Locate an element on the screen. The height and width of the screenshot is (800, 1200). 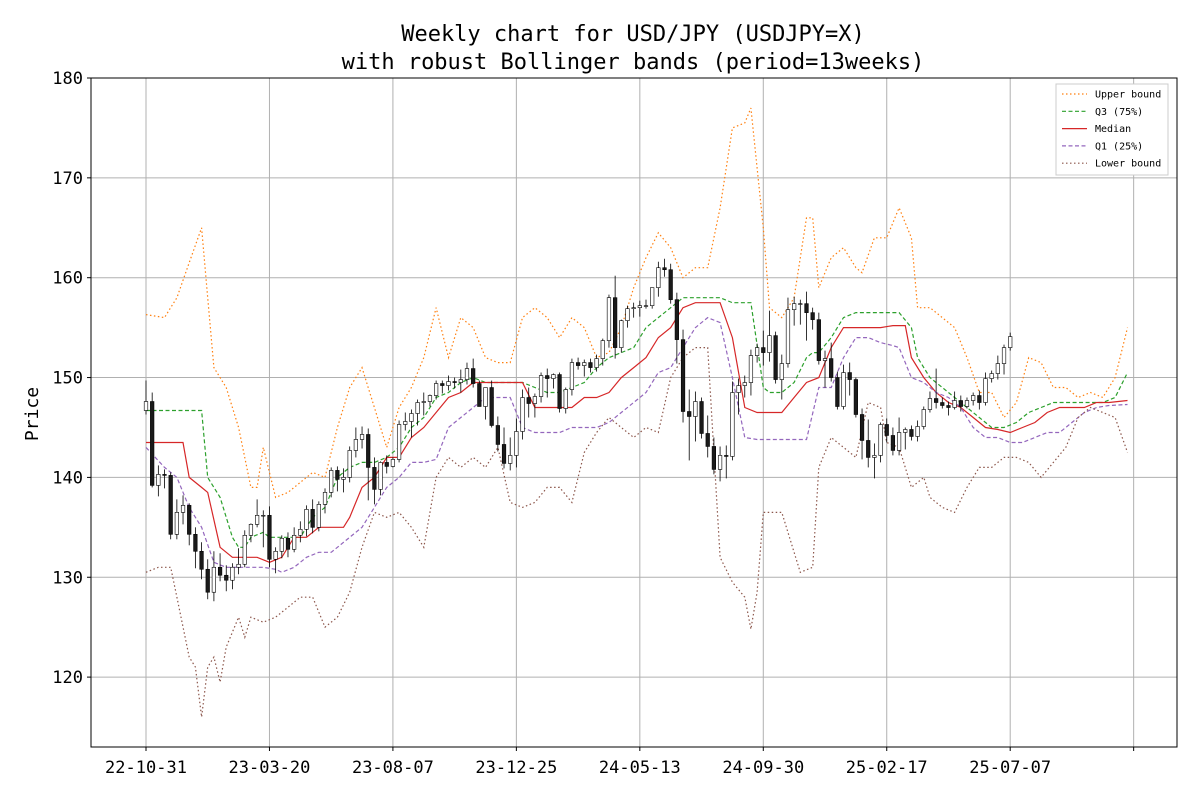
x-tick-label: 24-09-30 is located at coordinates (763, 768).